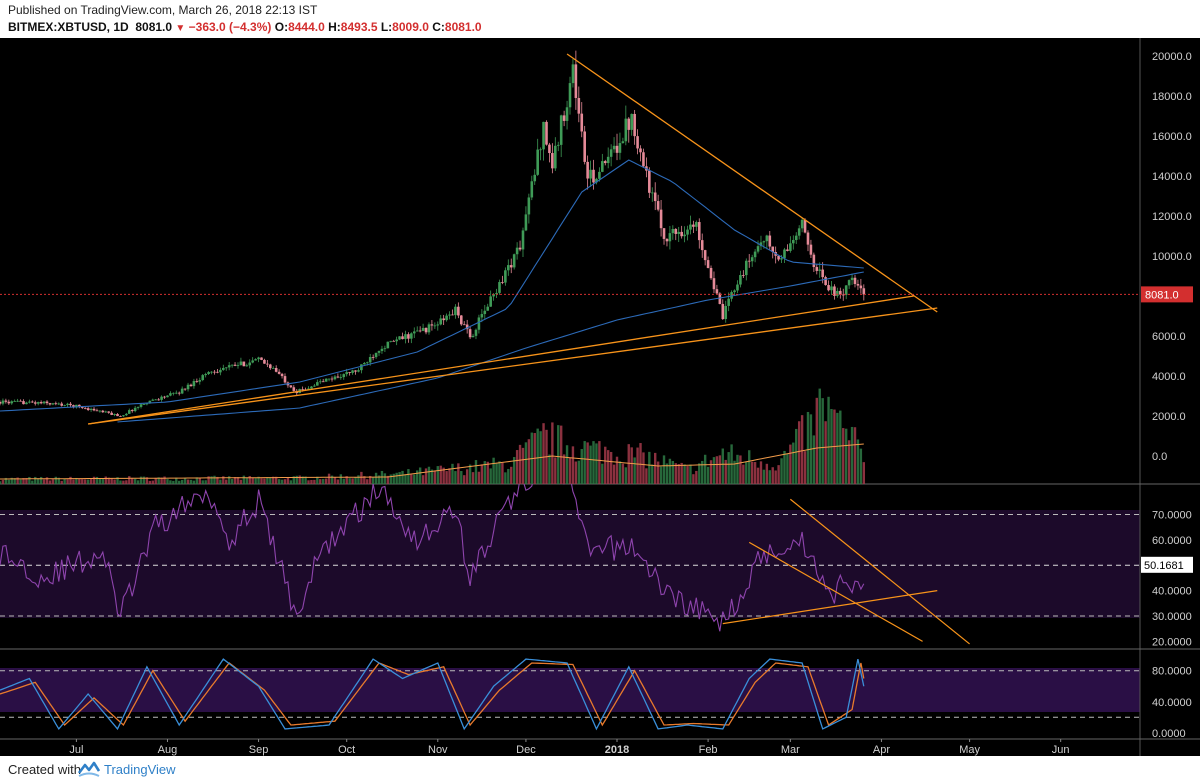 The width and height of the screenshot is (1200, 784). Describe the element at coordinates (1172, 137) in the screenshot. I see `price-tick-label: 16000.0` at that location.